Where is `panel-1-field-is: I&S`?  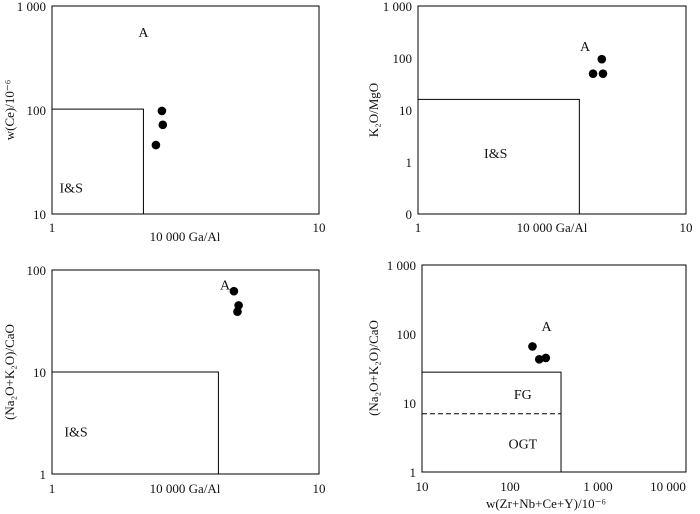 panel-1-field-is: I&S is located at coordinates (71, 188).